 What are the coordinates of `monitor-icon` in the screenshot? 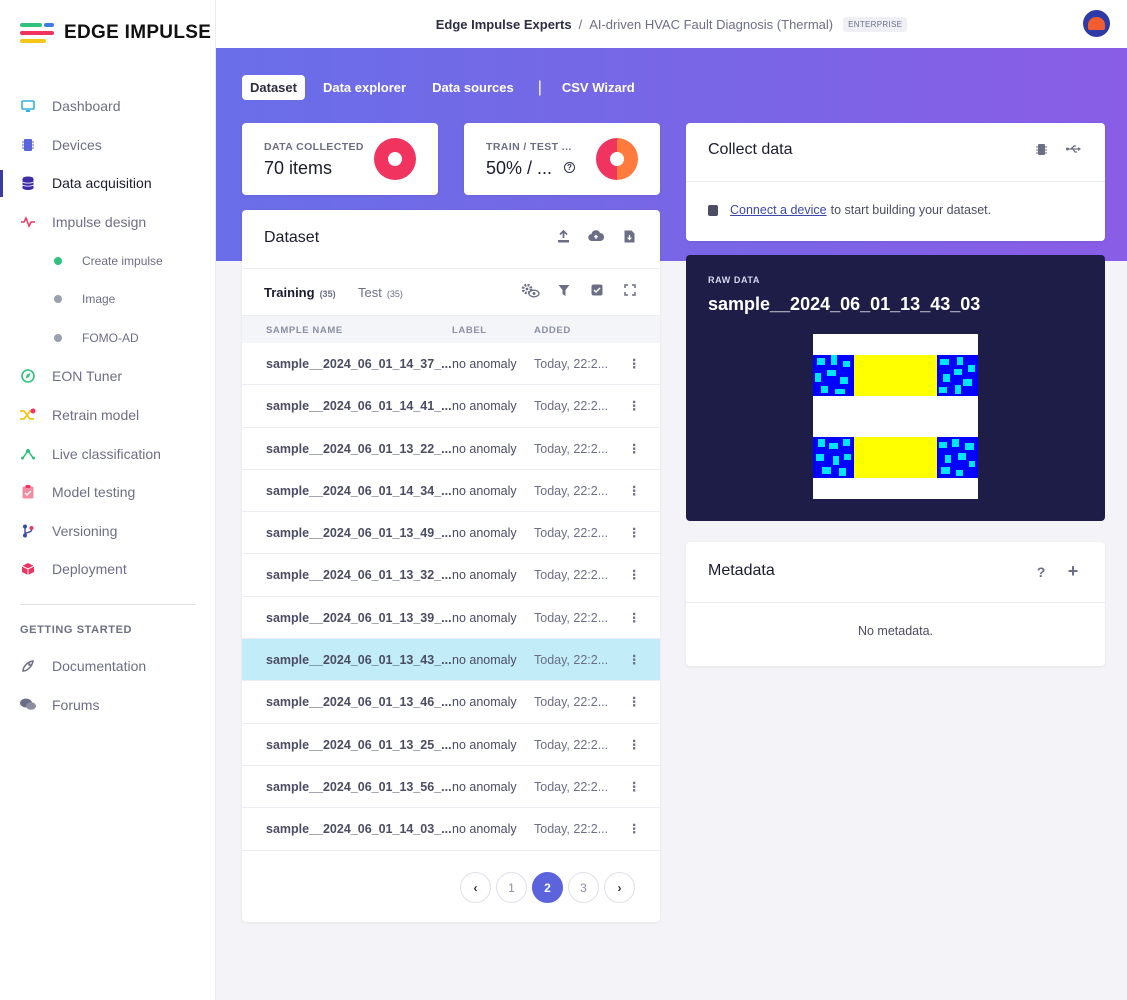 It's located at (28, 106).